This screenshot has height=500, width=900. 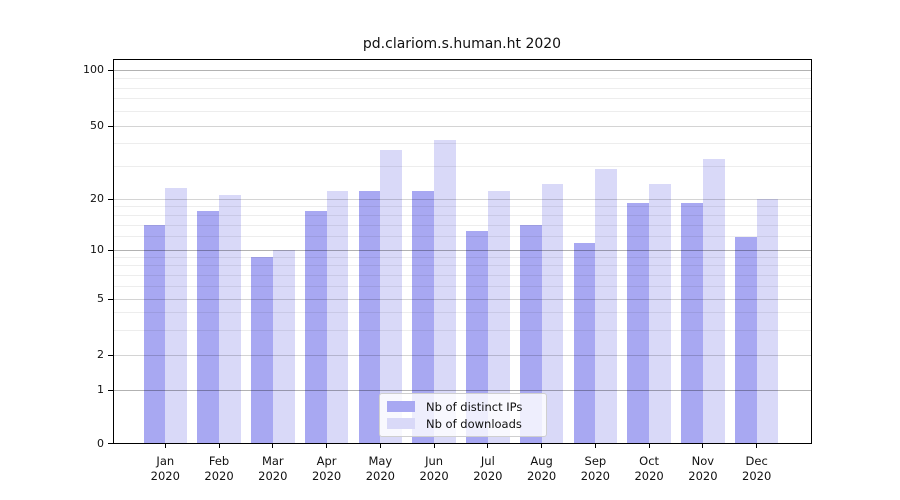 What do you see at coordinates (595, 446) in the screenshot?
I see `x-tick-mark-sep` at bounding box center [595, 446].